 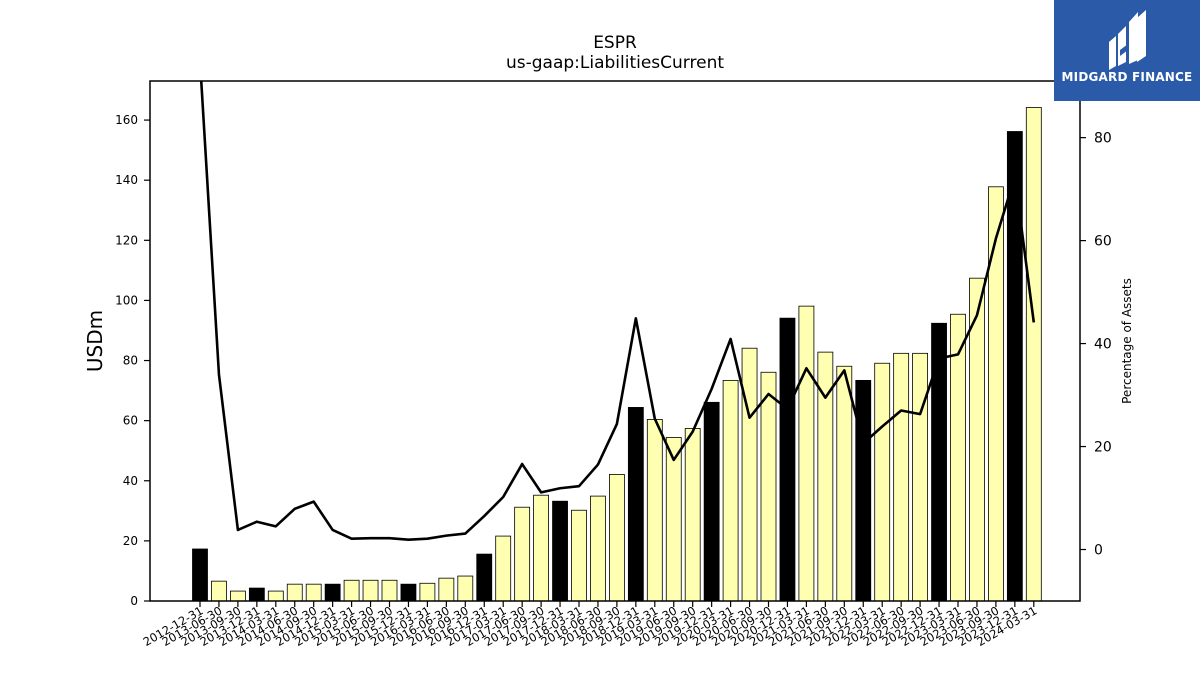 I want to click on chart-subtitle: us-gaap:LiabilitiesCurrent, so click(x=615, y=63).